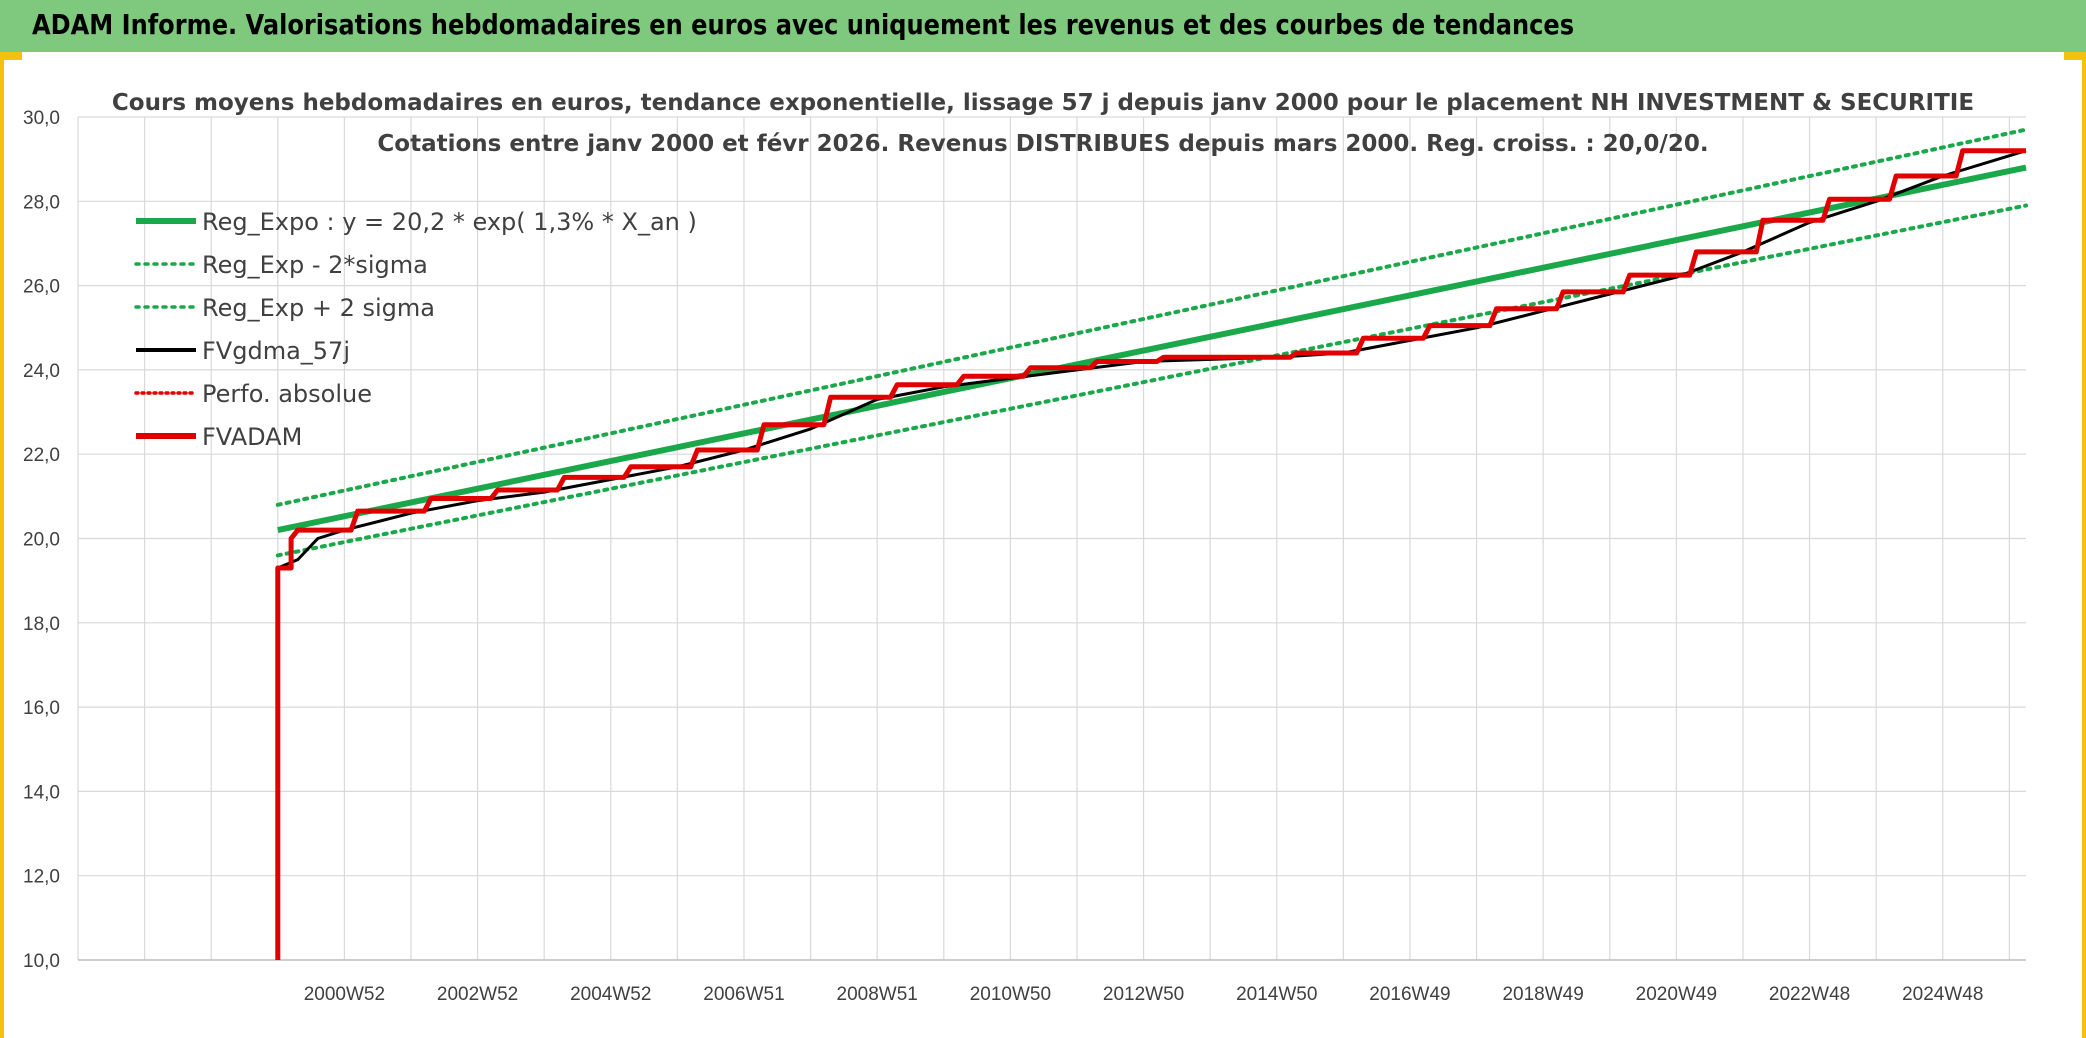 This screenshot has height=1038, width=2086. What do you see at coordinates (477, 994) in the screenshot?
I see `x-tick-label: 2002W52` at bounding box center [477, 994].